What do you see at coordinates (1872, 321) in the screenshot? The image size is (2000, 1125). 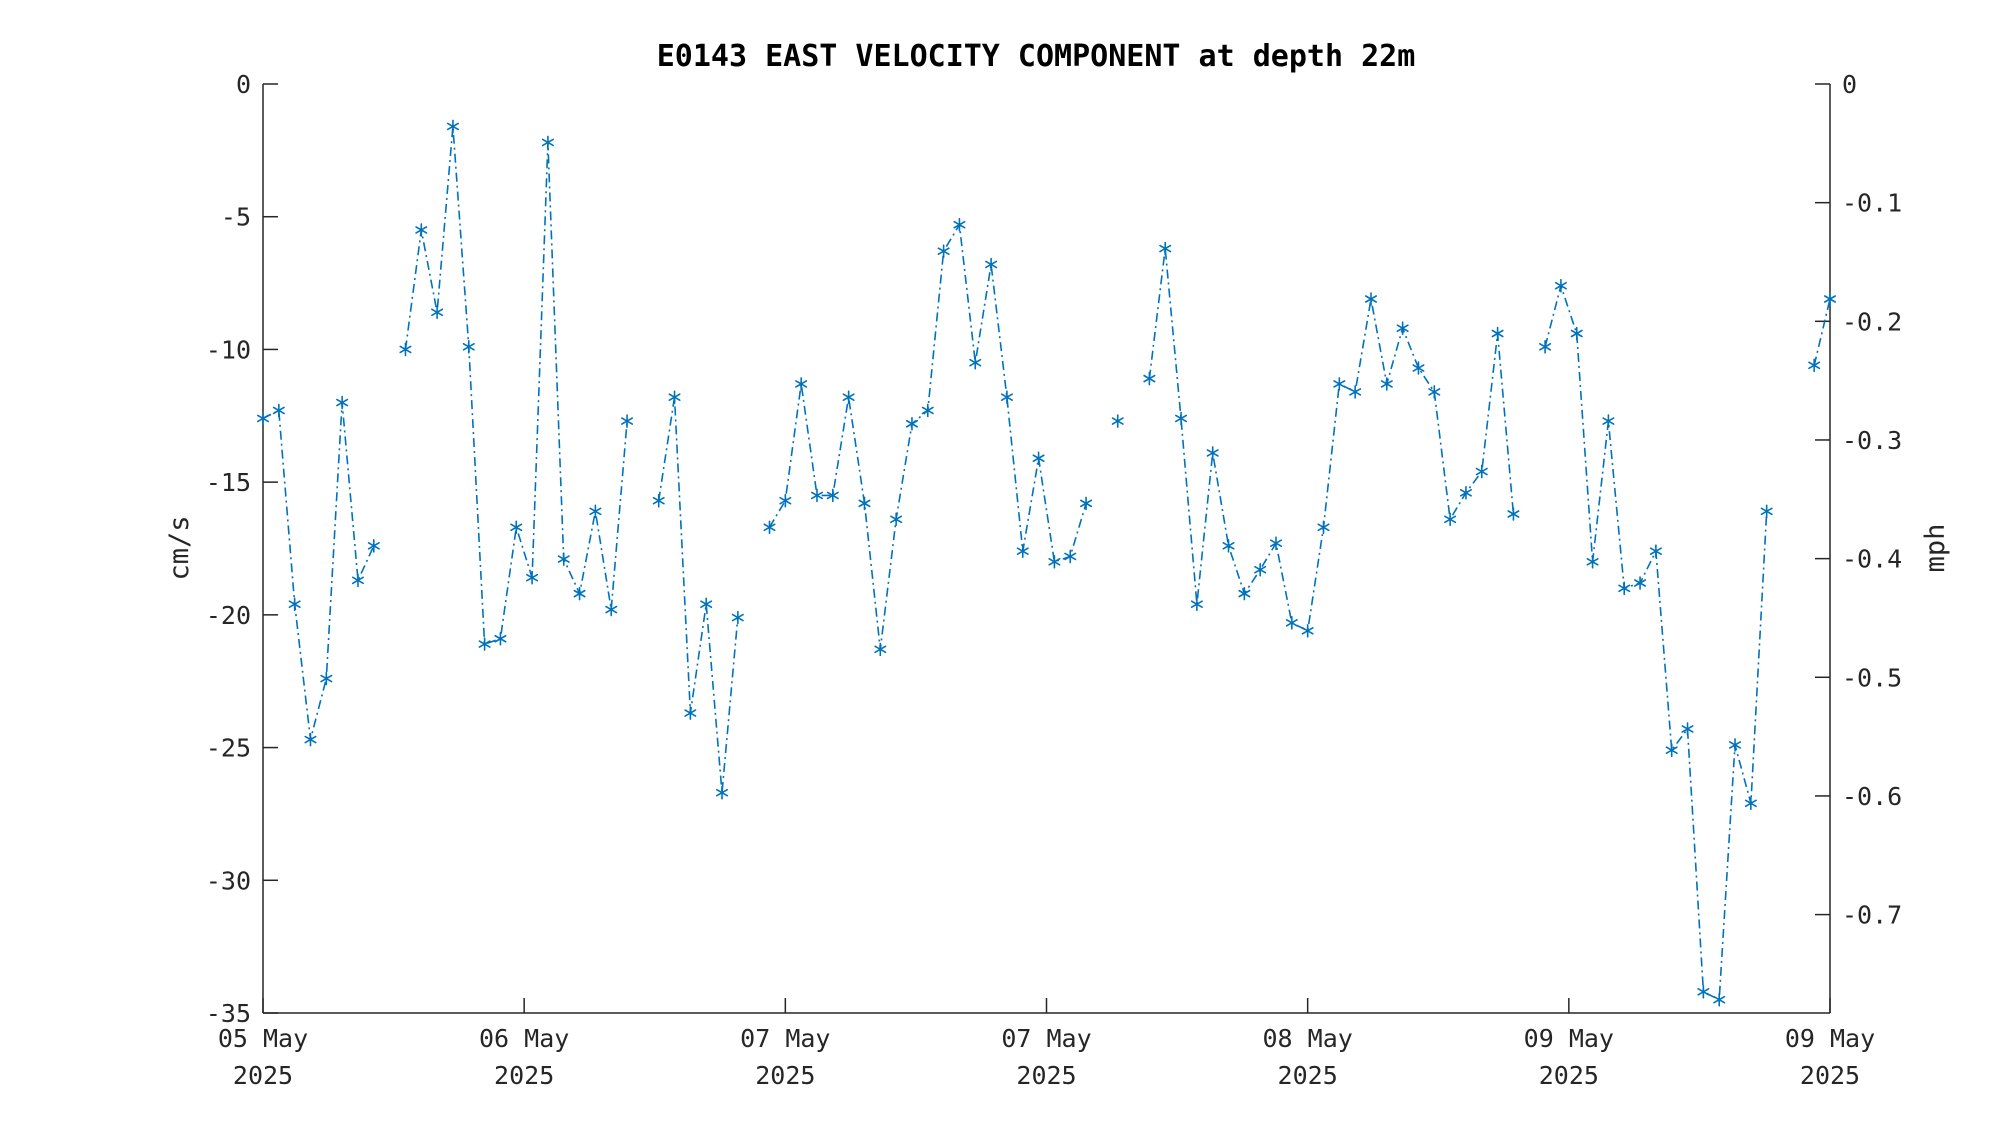 I see `y-tick-label-right: -0.2` at bounding box center [1872, 321].